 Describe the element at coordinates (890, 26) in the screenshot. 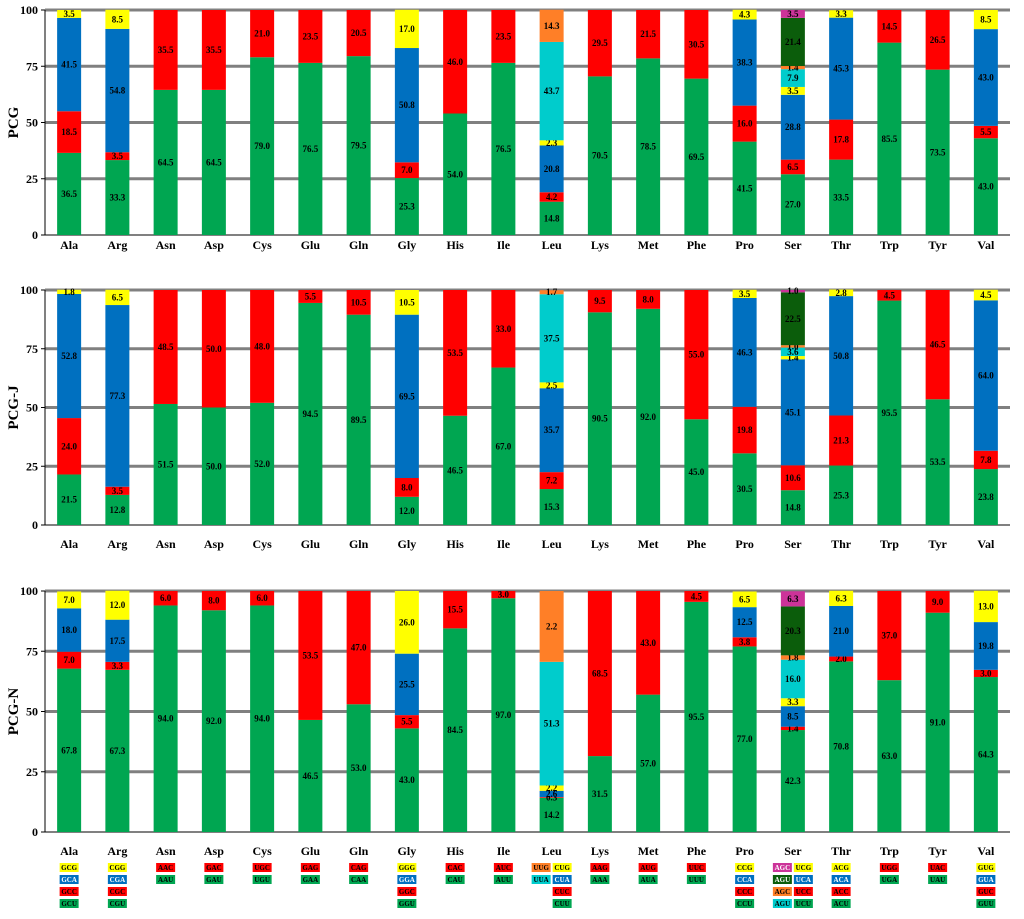

I see `data-label: 14.5` at that location.